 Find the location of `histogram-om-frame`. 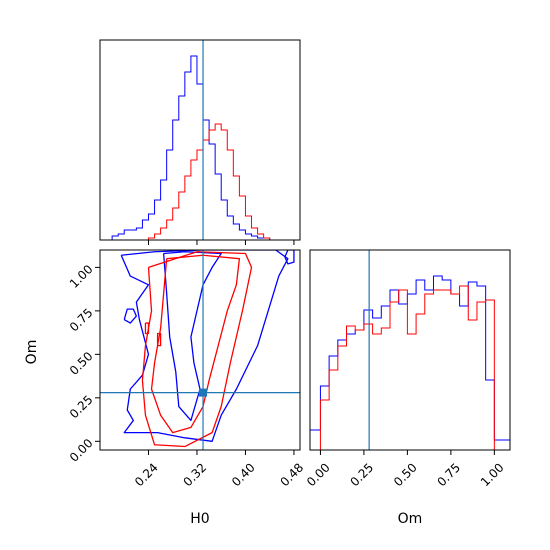

histogram-om-frame is located at coordinates (410, 350).